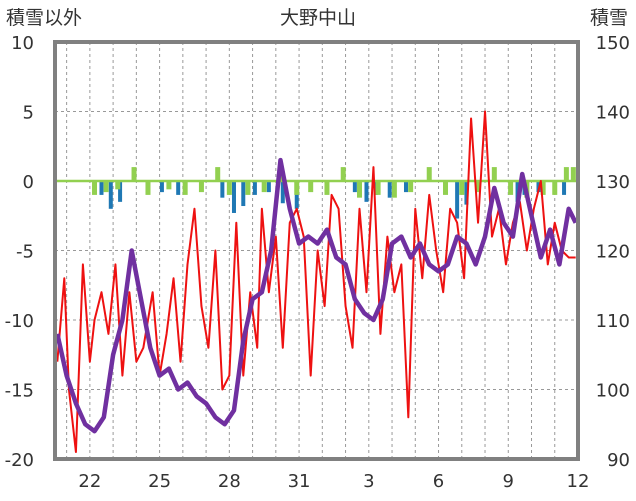 This screenshot has width=636, height=501. Describe the element at coordinates (334, 481) in the screenshot. I see `x-axis-ticks: 22252831369121518` at that location.